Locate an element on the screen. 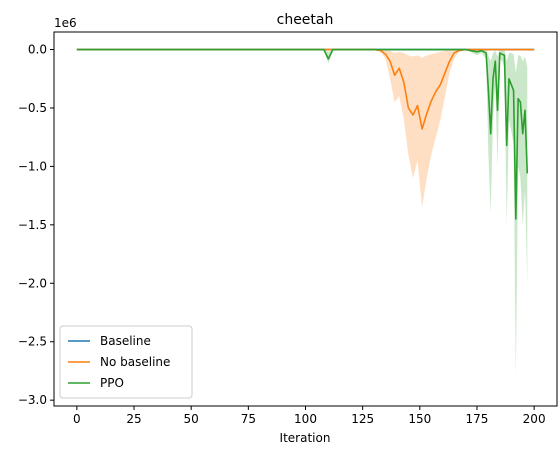  y-tick-label: −0.5 is located at coordinates (32, 108).